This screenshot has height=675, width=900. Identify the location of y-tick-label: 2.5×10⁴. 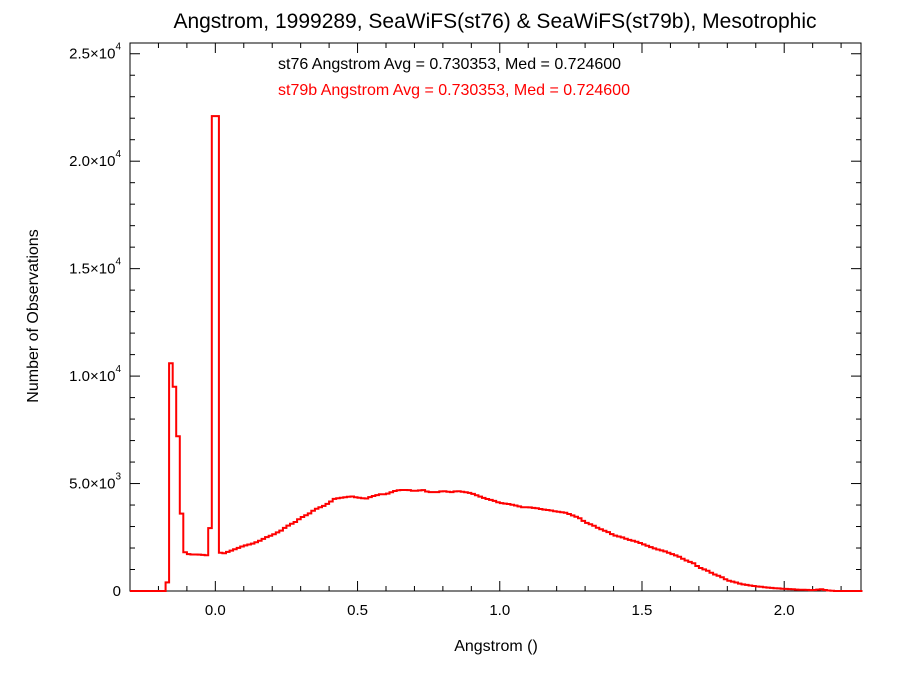
(95, 52).